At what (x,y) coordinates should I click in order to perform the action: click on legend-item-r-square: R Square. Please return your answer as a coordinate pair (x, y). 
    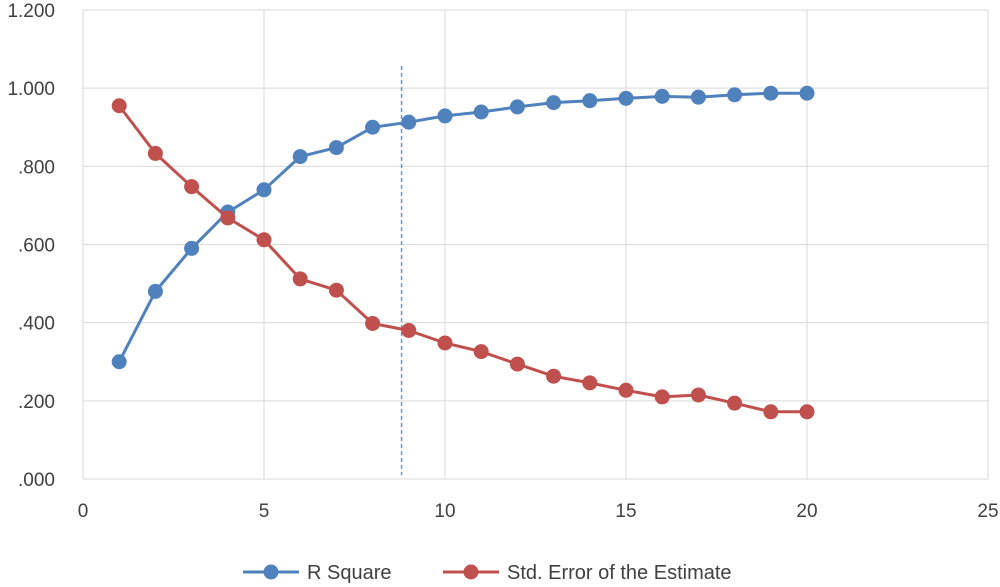
    Looking at the image, I should click on (317, 573).